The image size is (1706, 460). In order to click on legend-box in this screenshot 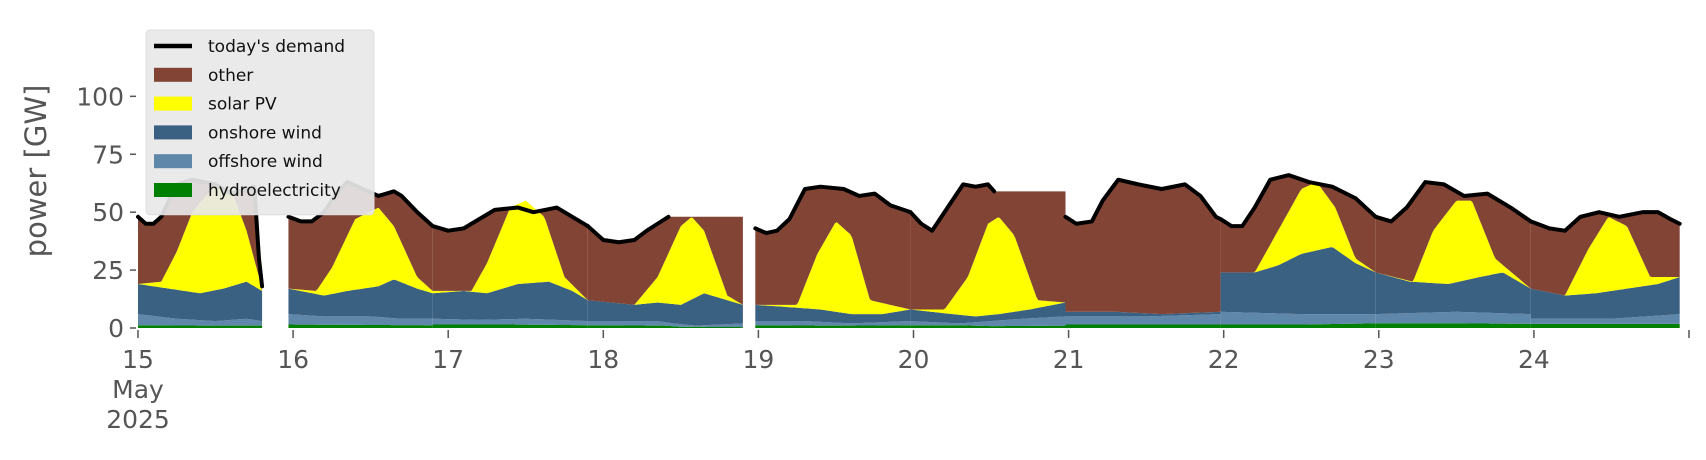, I will do `click(260, 122)`.